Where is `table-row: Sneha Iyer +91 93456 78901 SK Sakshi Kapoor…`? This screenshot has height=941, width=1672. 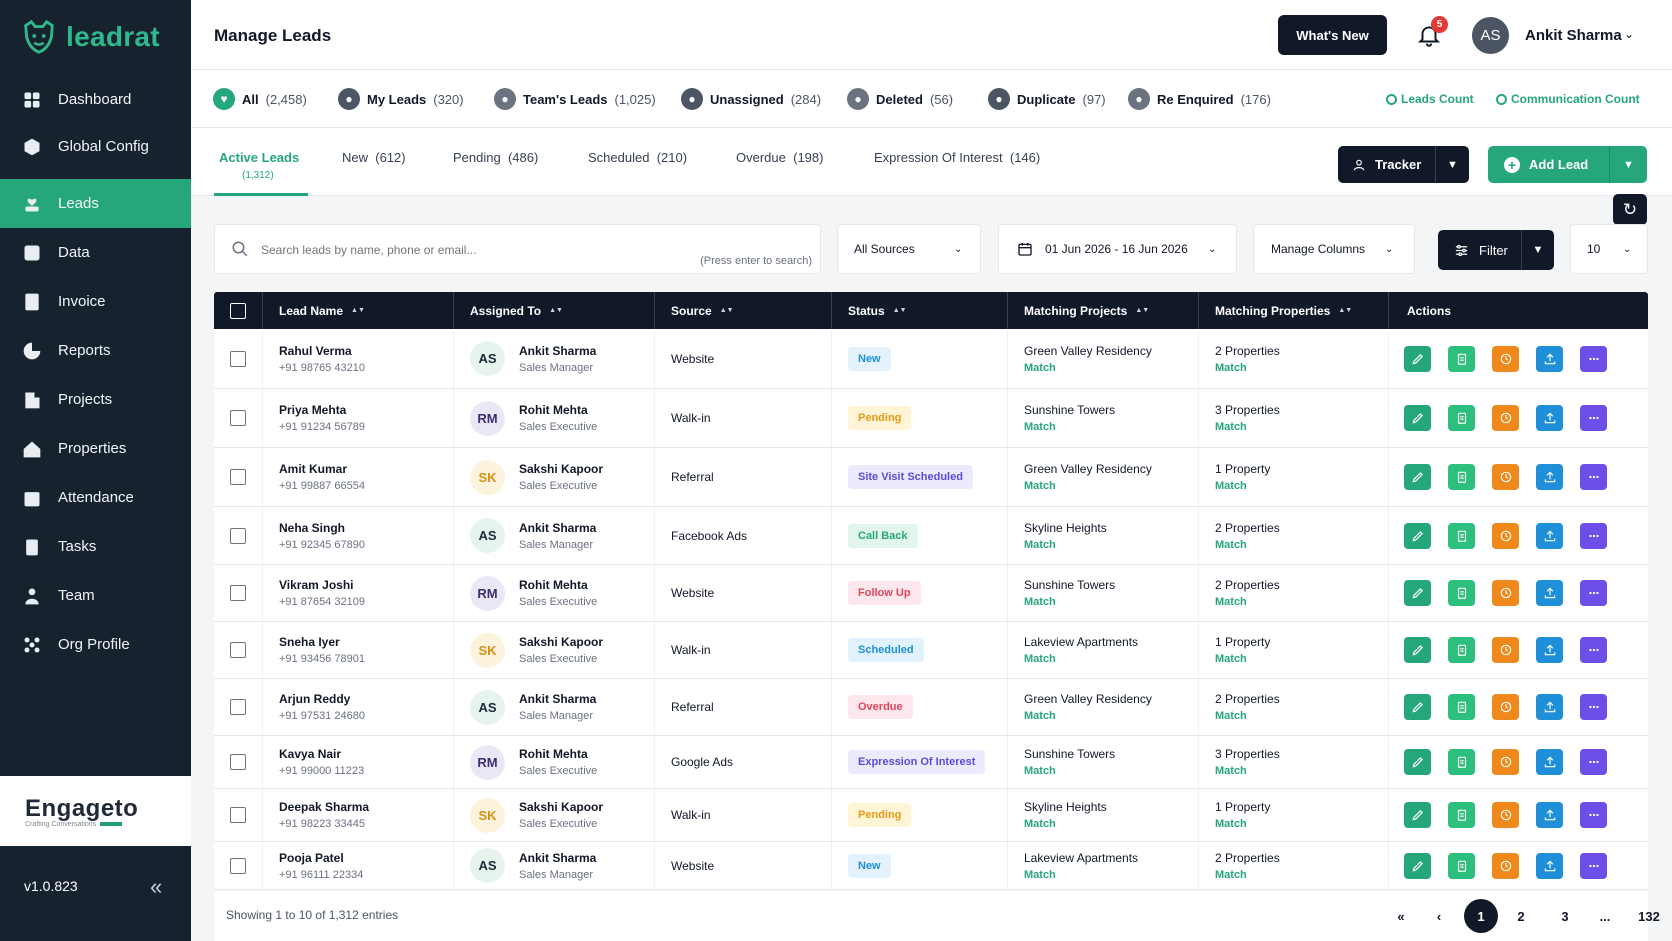
table-row: Sneha Iyer +91 93456 78901 SK Sakshi Kapoor… is located at coordinates (931, 650).